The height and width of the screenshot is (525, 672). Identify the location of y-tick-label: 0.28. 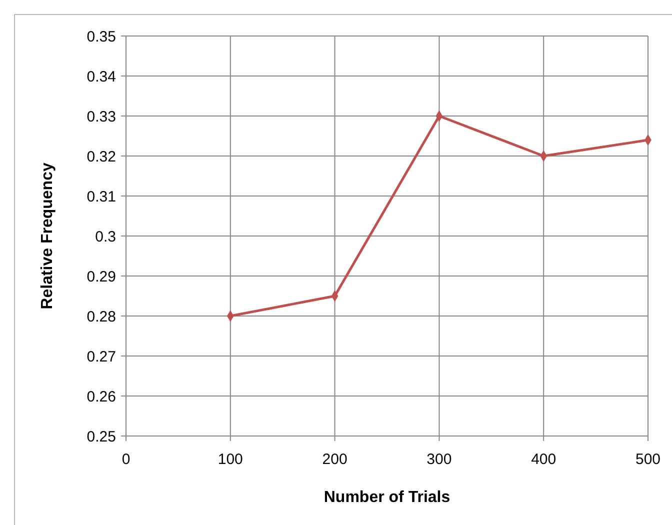
(101, 317).